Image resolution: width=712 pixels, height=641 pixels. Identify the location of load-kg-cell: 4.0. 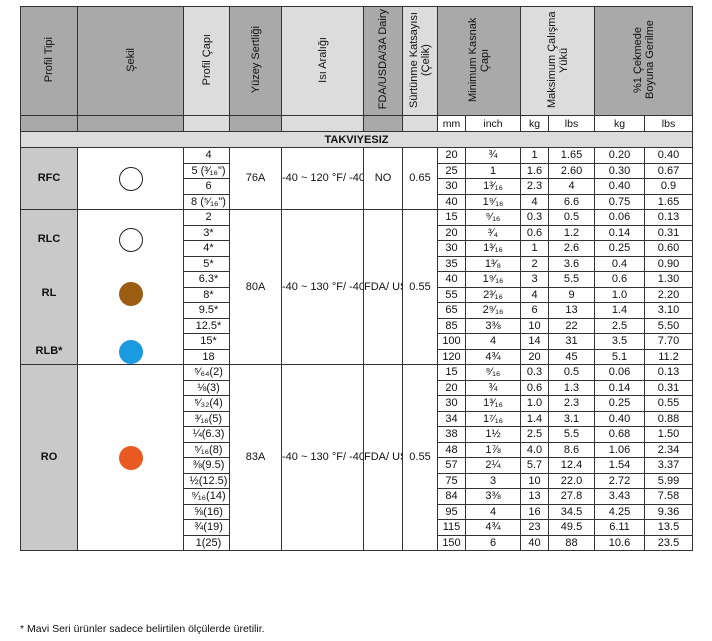
(534, 449).